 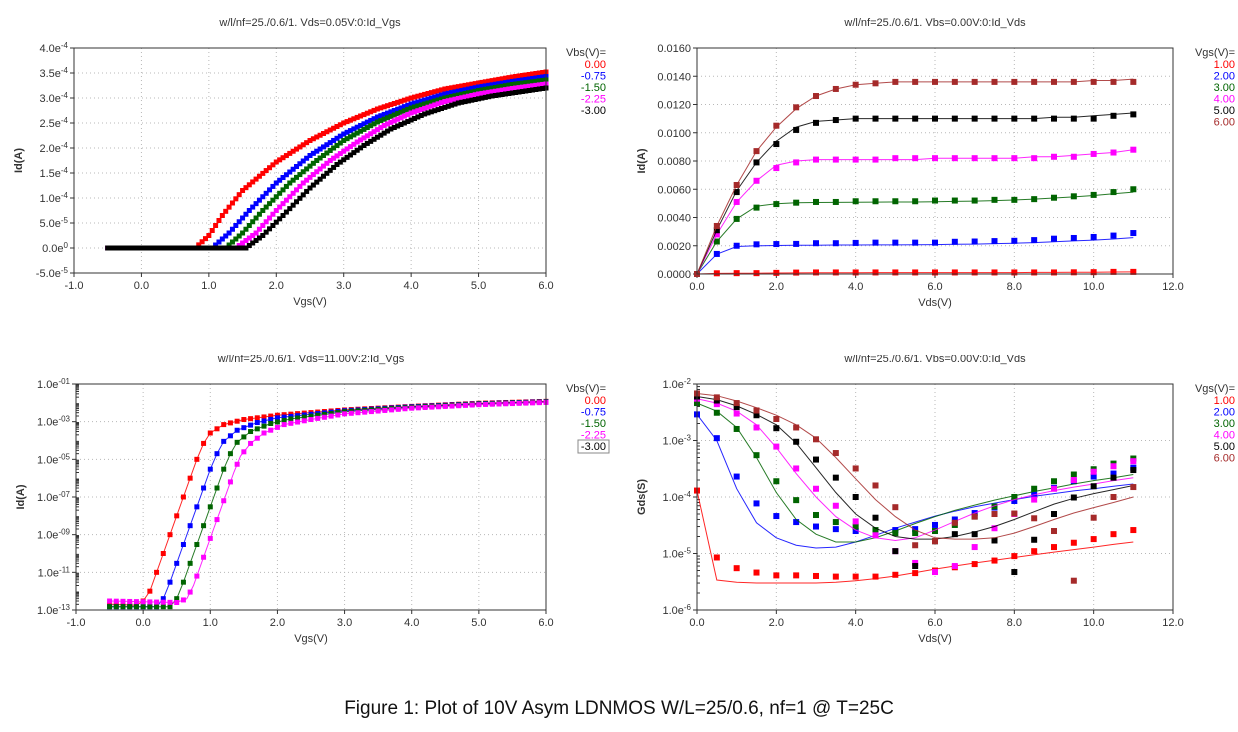 I want to click on y-axis-label: Id(A), so click(x=19, y=160).